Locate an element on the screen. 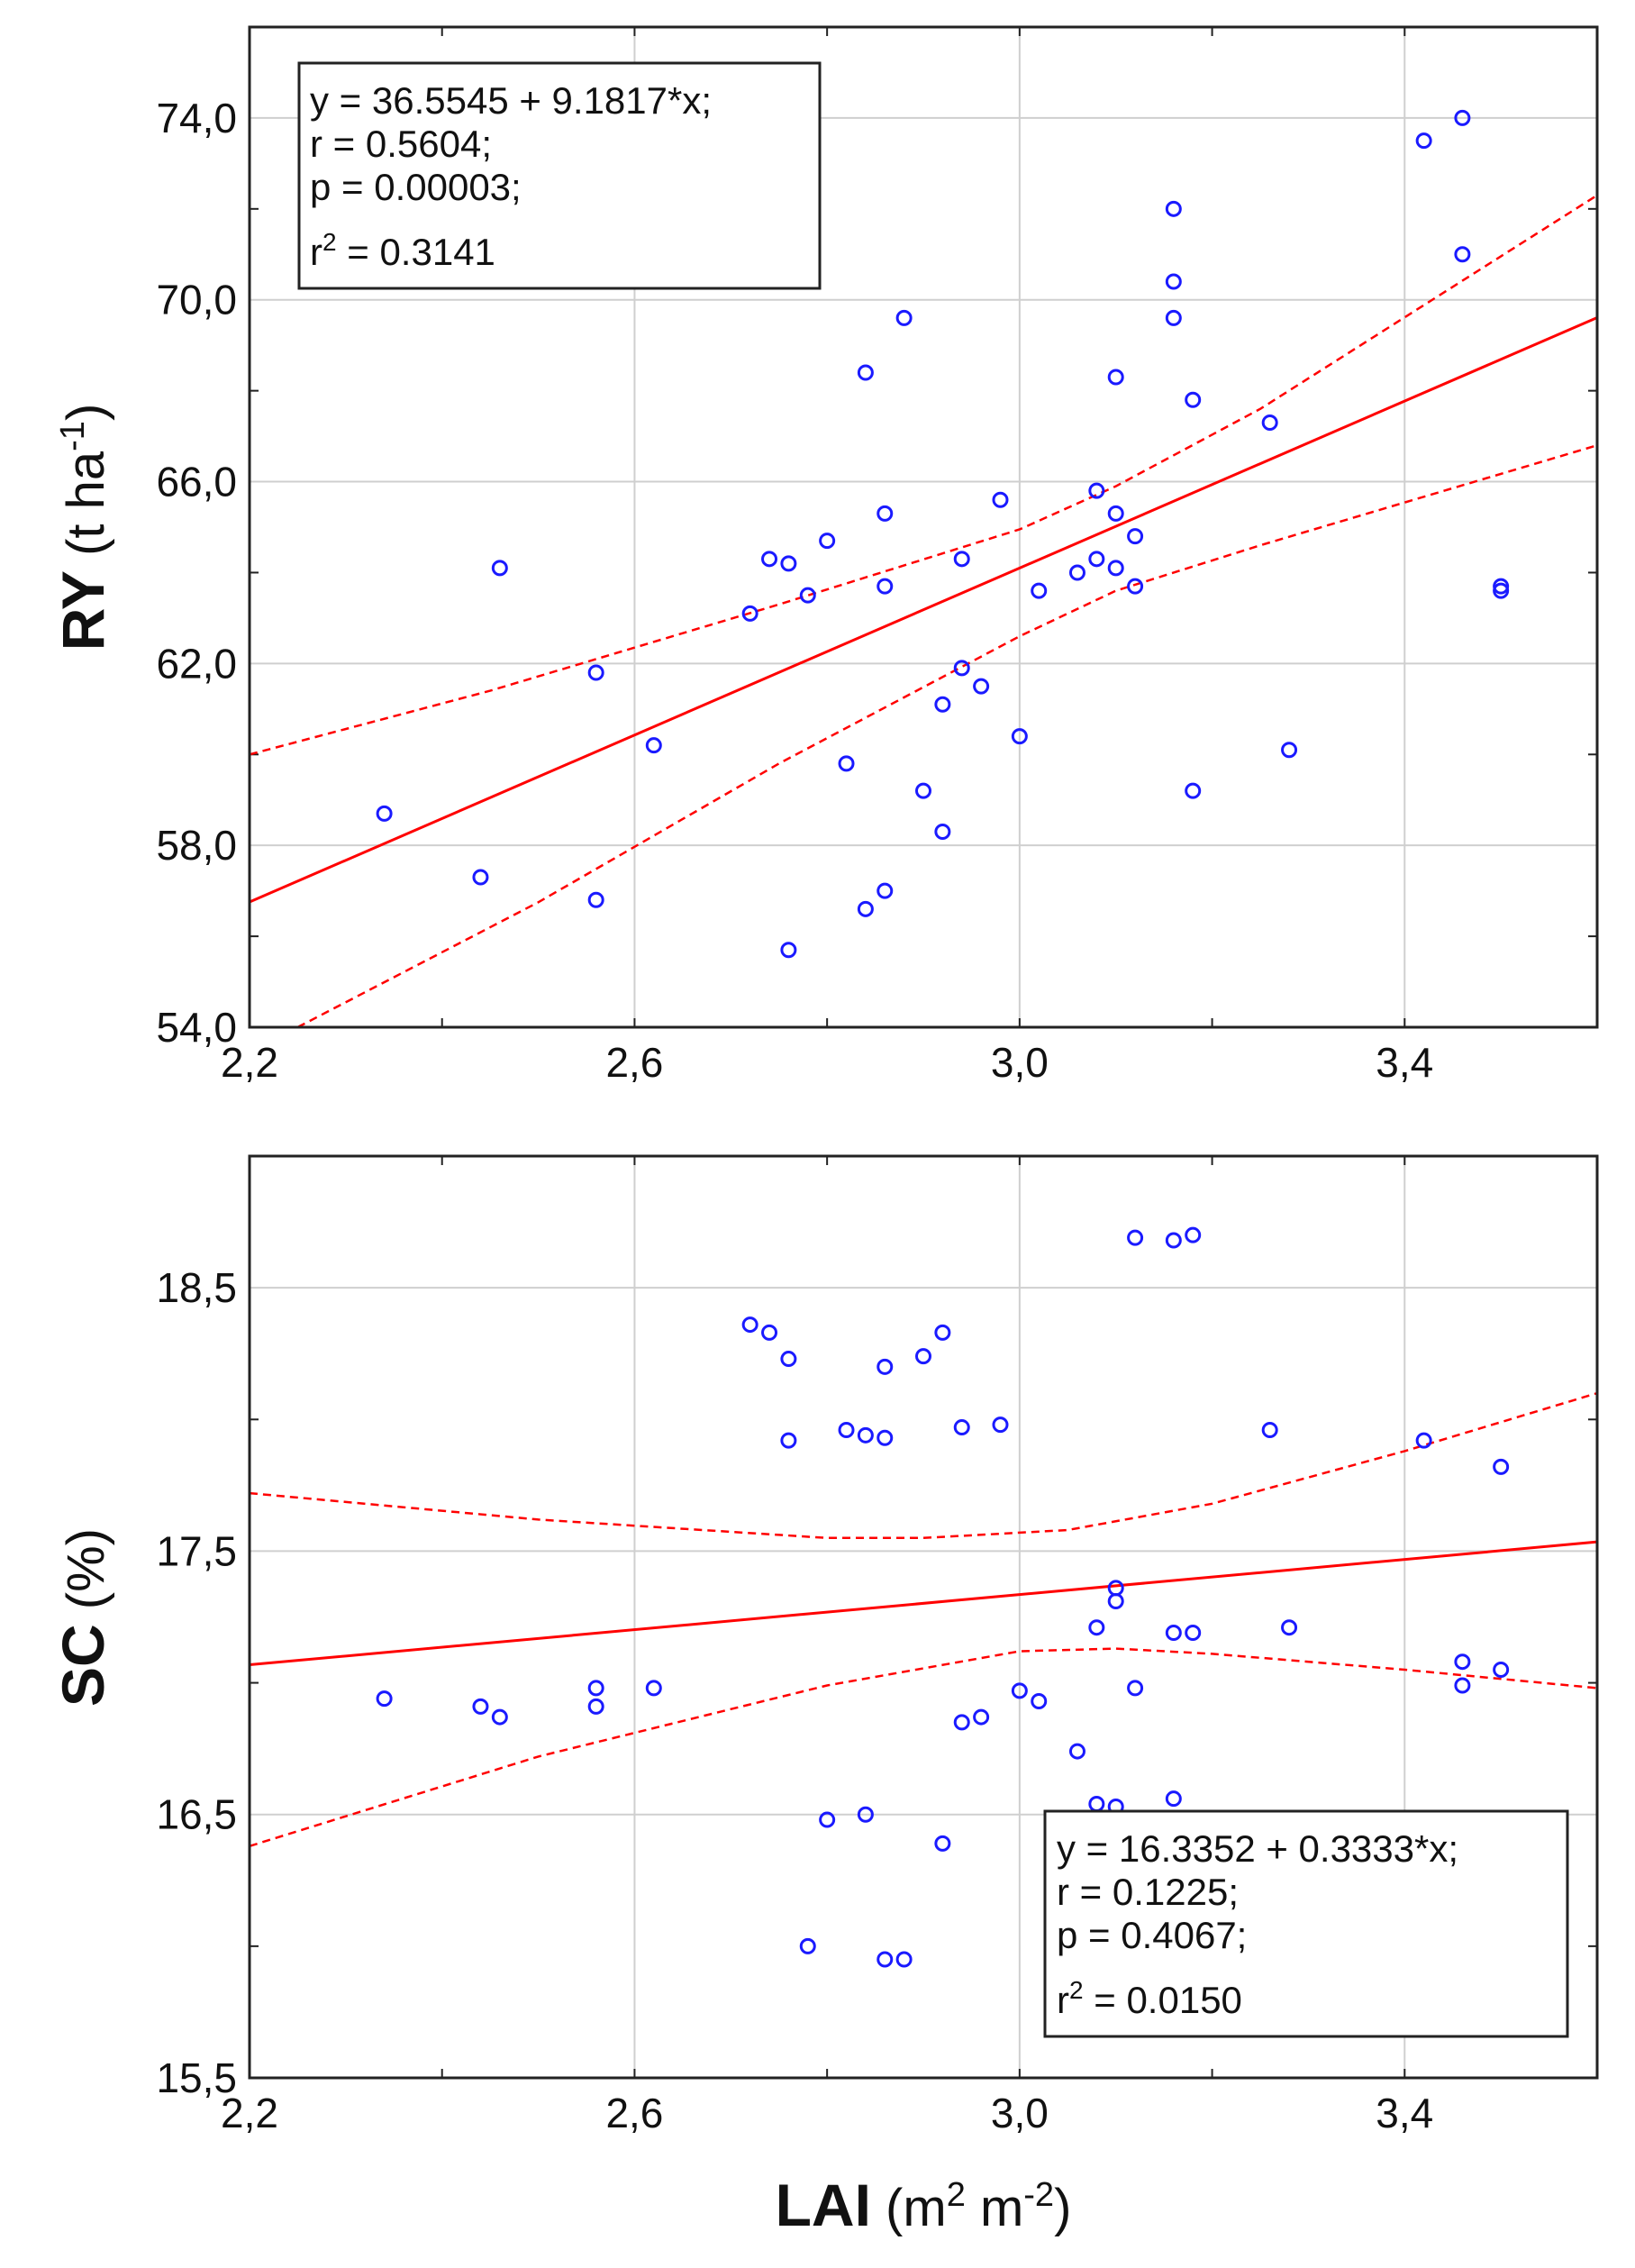  ry-stat-p: p = 0.00003; is located at coordinates (416, 187).